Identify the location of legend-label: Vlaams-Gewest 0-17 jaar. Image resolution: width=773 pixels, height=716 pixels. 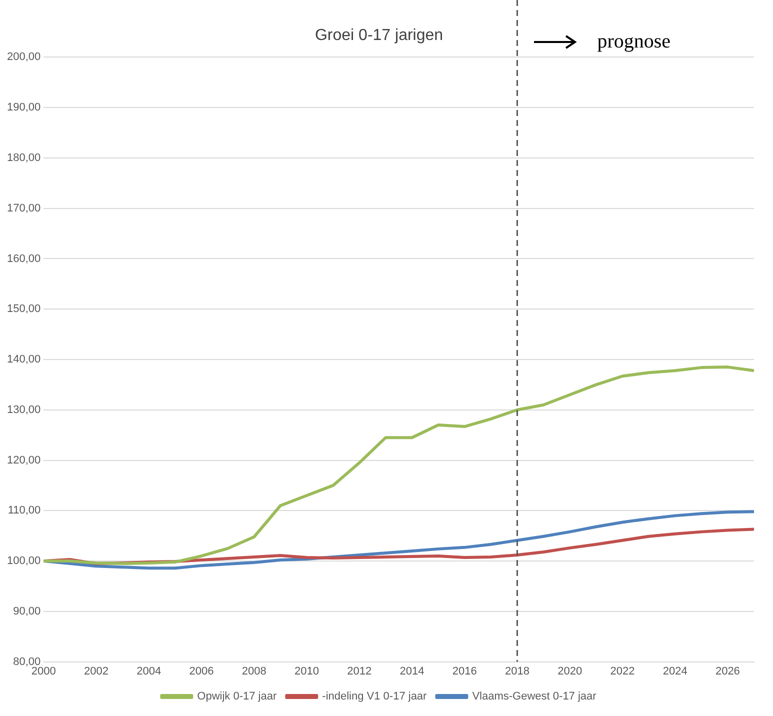
(534, 696).